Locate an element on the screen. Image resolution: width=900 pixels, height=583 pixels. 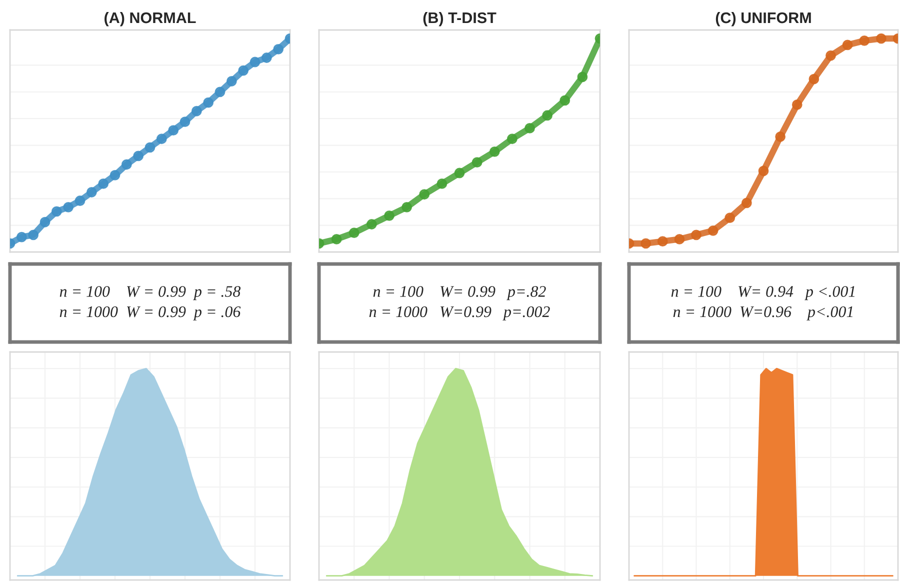
text: n = 1000 W = 0.99 p = .06 is located at coordinates (150, 313).